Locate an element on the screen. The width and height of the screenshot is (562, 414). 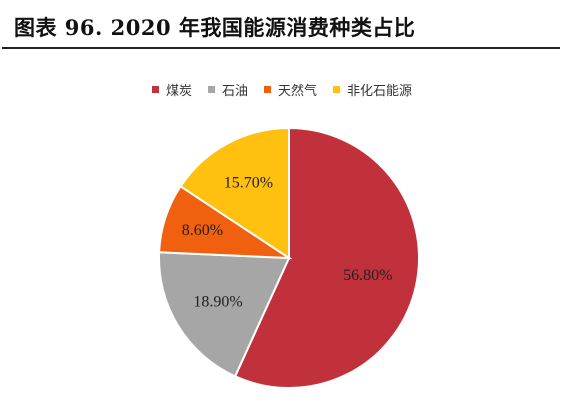
slice-label-3: 15.70% is located at coordinates (248, 182).